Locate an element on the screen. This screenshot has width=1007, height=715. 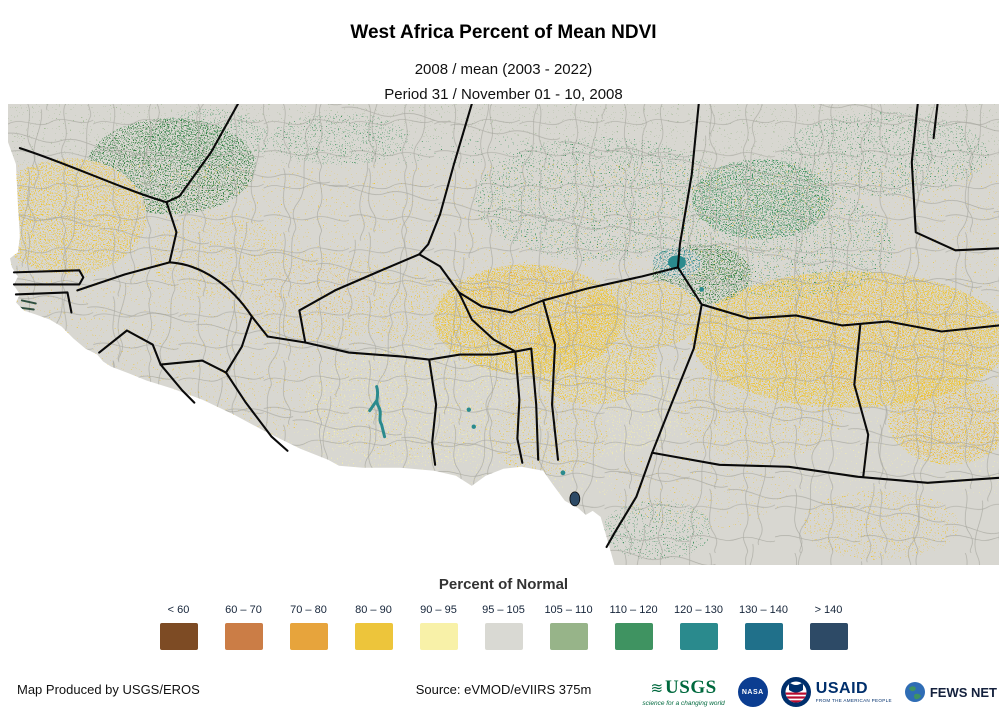
legend-title: Percent of Normal is located at coordinates (503, 584).